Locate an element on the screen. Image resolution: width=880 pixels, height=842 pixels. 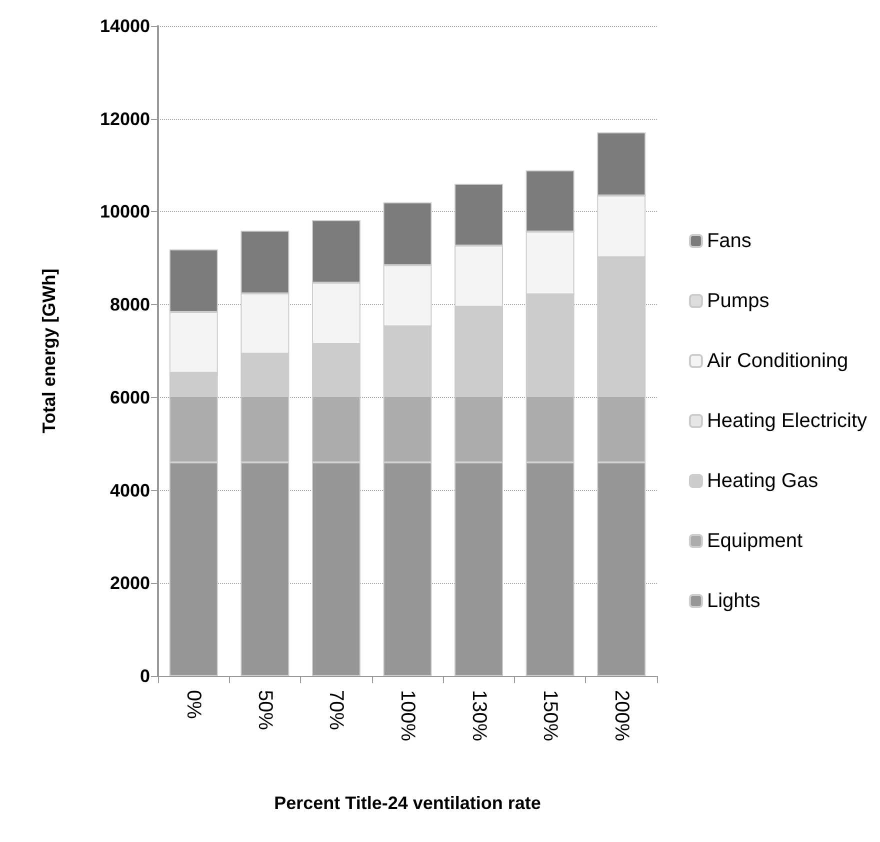
y-tick-label: 8000 is located at coordinates (130, 304).